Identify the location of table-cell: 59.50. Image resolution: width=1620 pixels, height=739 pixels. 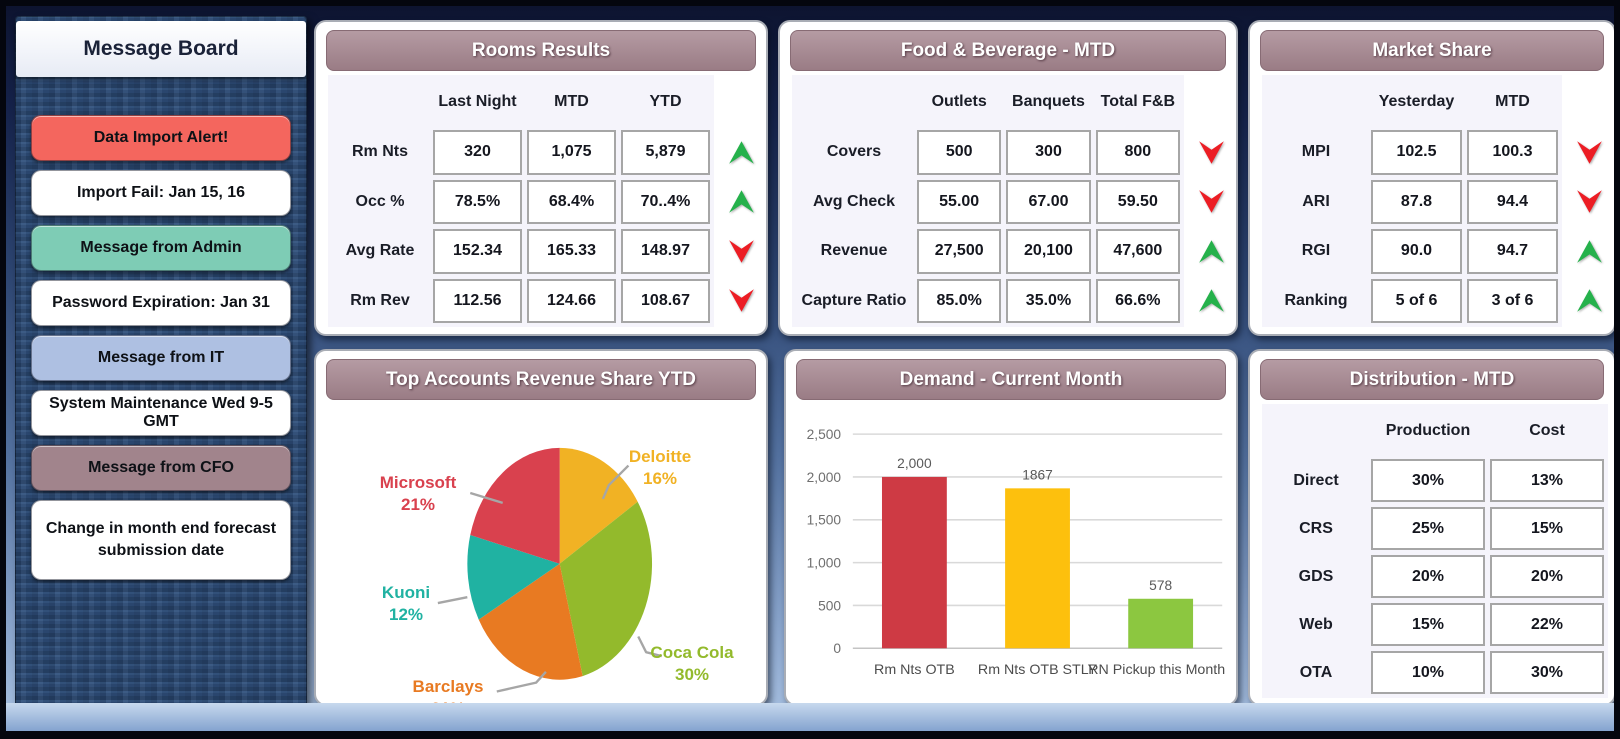
(1137, 201).